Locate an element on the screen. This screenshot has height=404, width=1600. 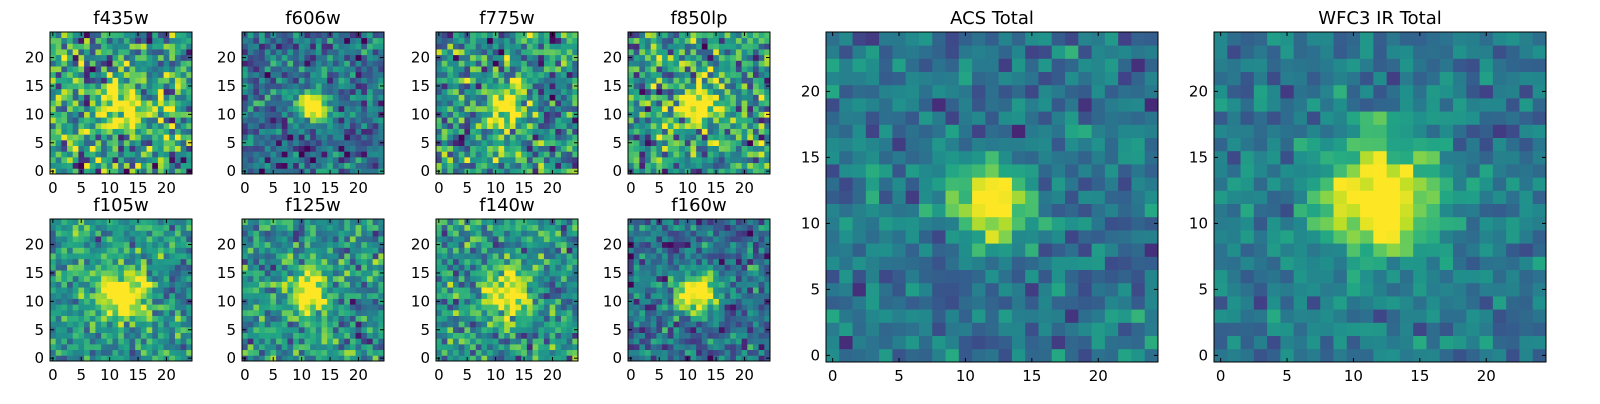
panel-title: f775w is located at coordinates (506, 18).